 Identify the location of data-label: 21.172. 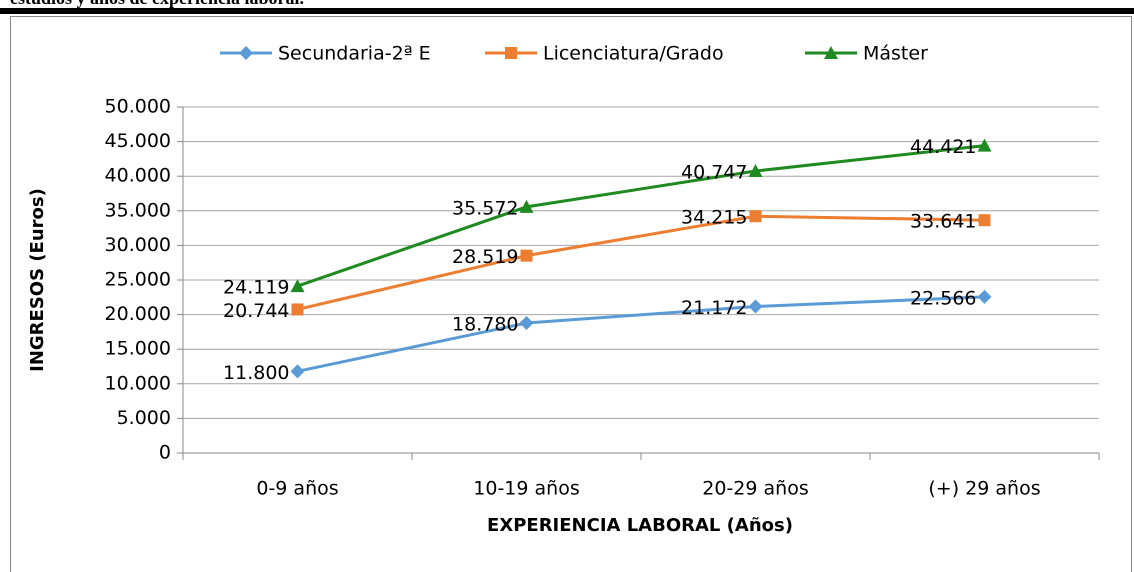
(714, 308).